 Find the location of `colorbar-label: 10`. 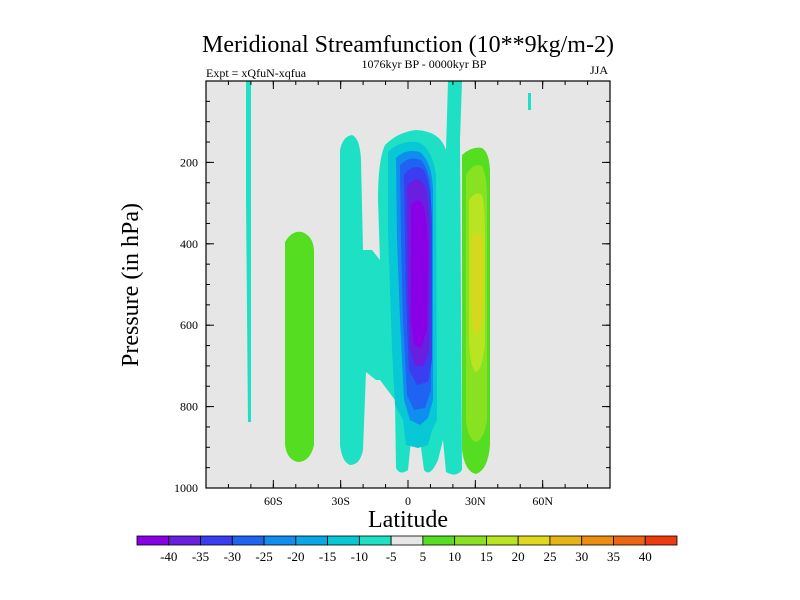

colorbar-label: 10 is located at coordinates (454, 556).